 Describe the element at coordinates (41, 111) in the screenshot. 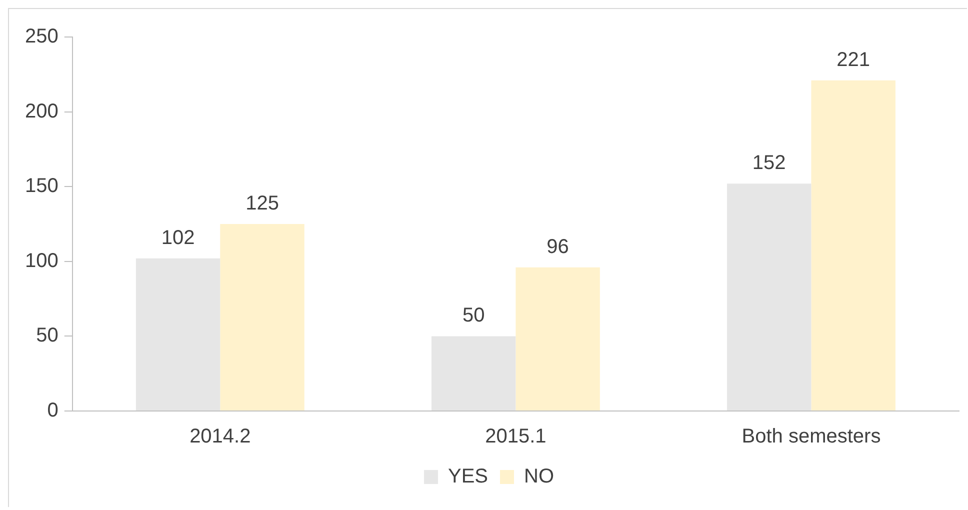

I see `y-tick-label: 200` at that location.